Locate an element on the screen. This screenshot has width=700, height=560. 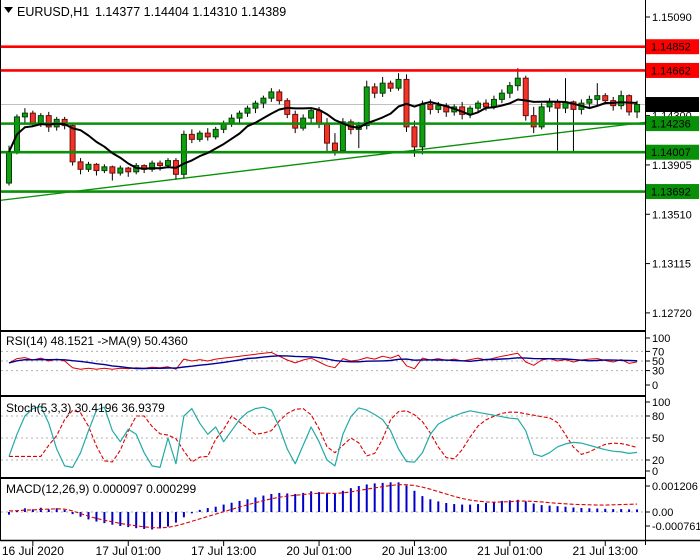
chart-symbol-label: EURUSD,H1 is located at coordinates (53, 12).